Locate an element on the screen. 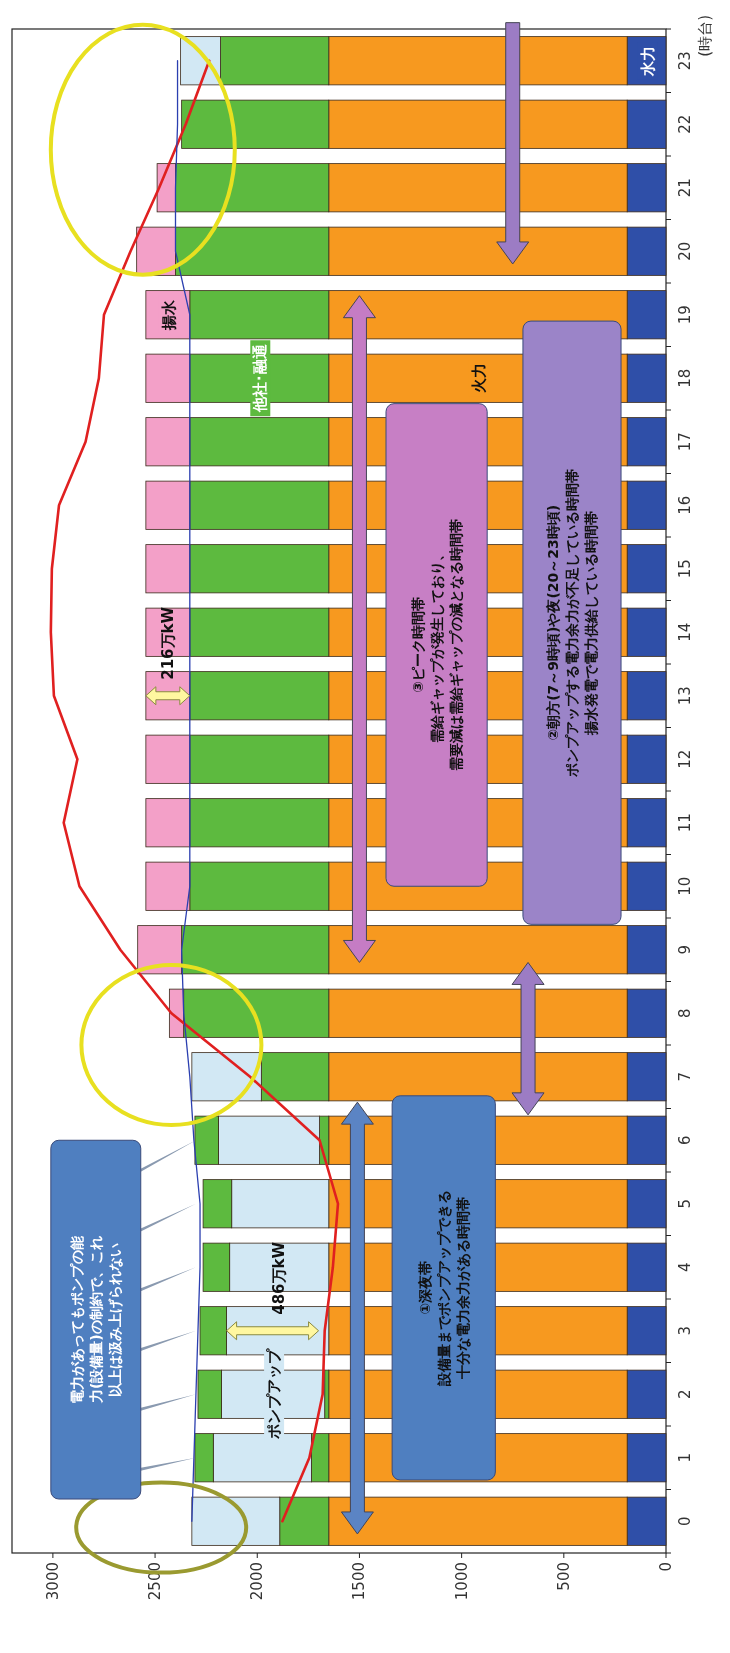 Image resolution: width=730 pixels, height=1653 pixels. y-tick-label: 14 is located at coordinates (685, 632).